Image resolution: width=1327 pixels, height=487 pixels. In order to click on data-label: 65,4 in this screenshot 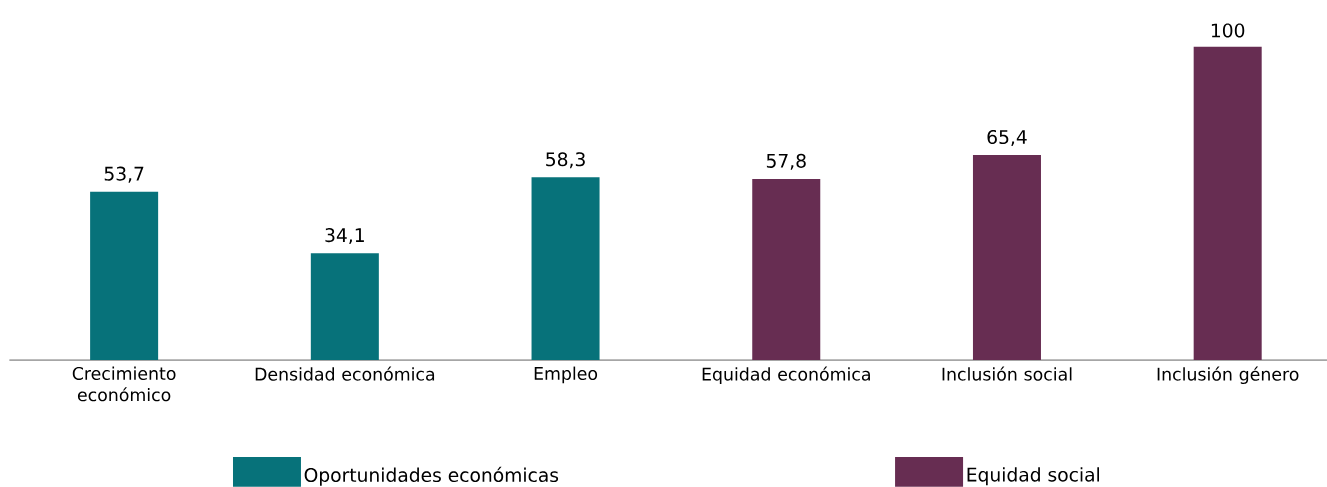, I will do `click(1007, 138)`.